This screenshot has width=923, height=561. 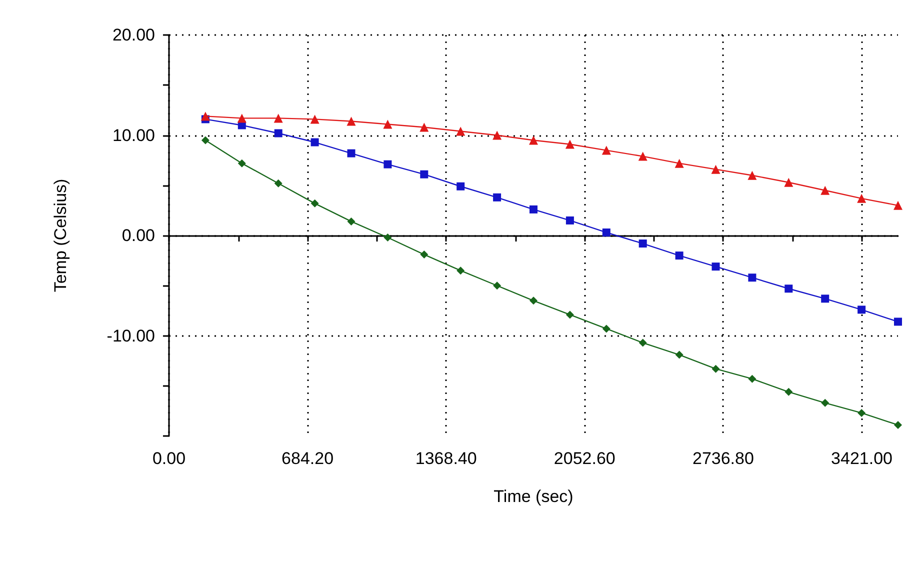 I want to click on x-tick-label: 2052.60, so click(x=585, y=458).